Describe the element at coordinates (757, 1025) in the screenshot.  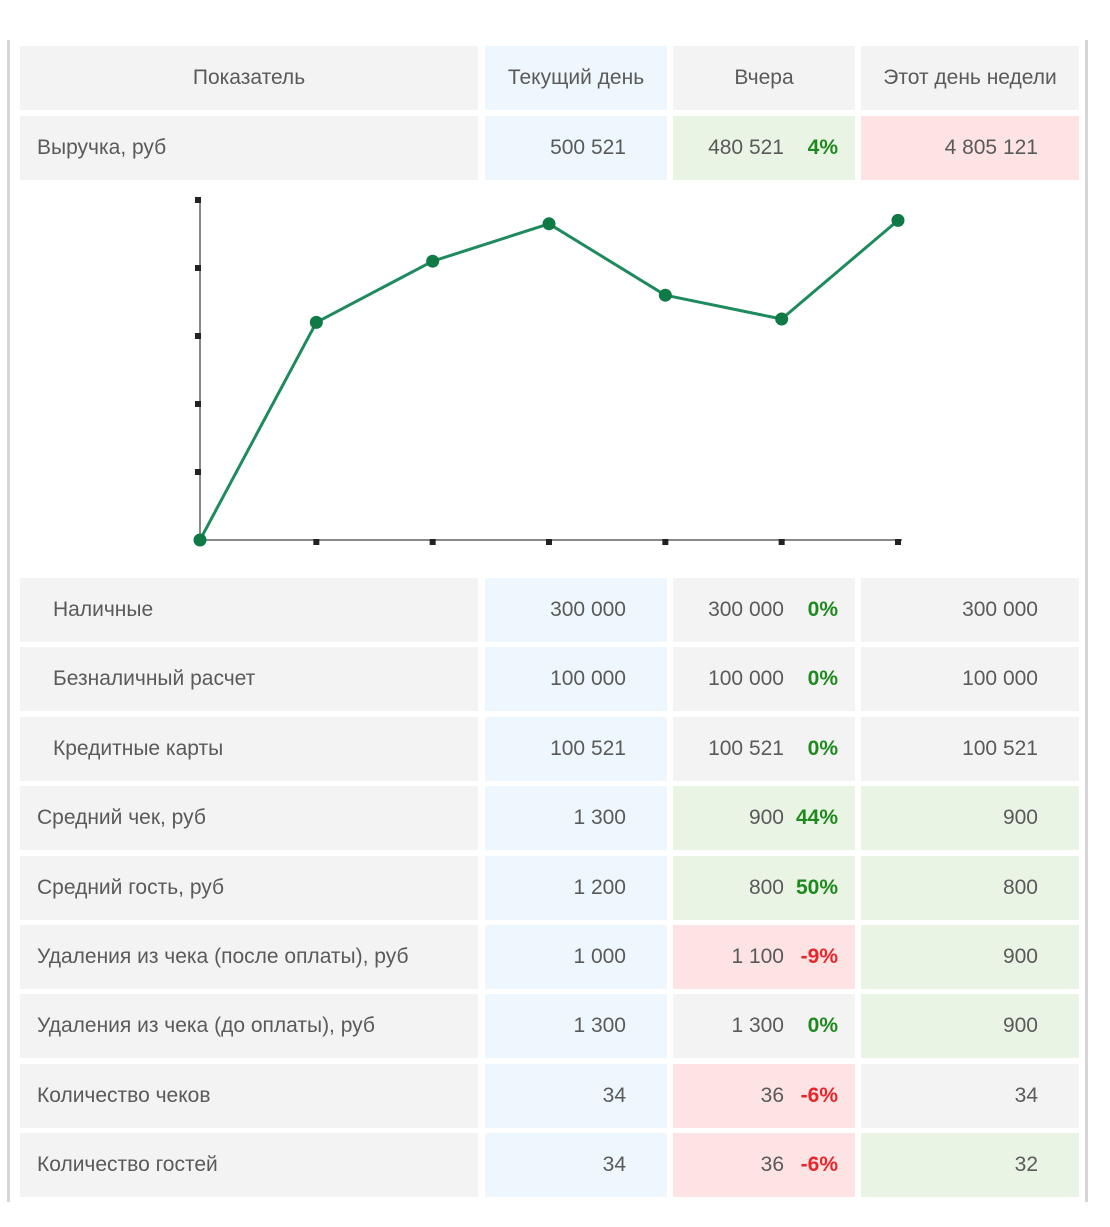
I see `row-yesterday-value: 1 300` at that location.